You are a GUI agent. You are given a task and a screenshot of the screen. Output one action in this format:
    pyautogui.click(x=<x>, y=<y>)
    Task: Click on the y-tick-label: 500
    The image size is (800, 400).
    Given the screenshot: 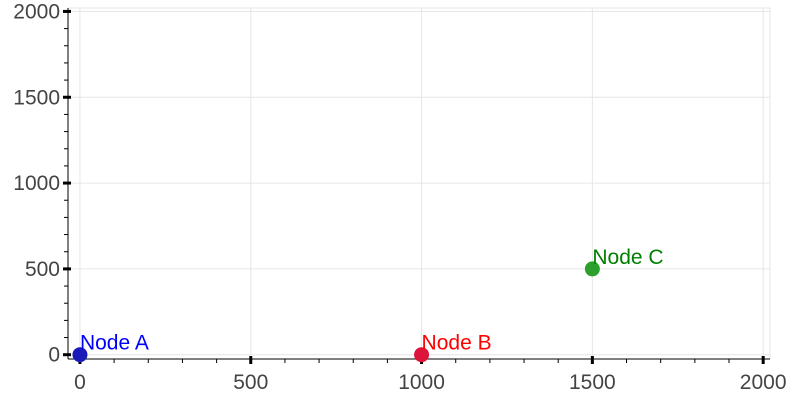 What is the action you would take?
    pyautogui.click(x=42, y=269)
    